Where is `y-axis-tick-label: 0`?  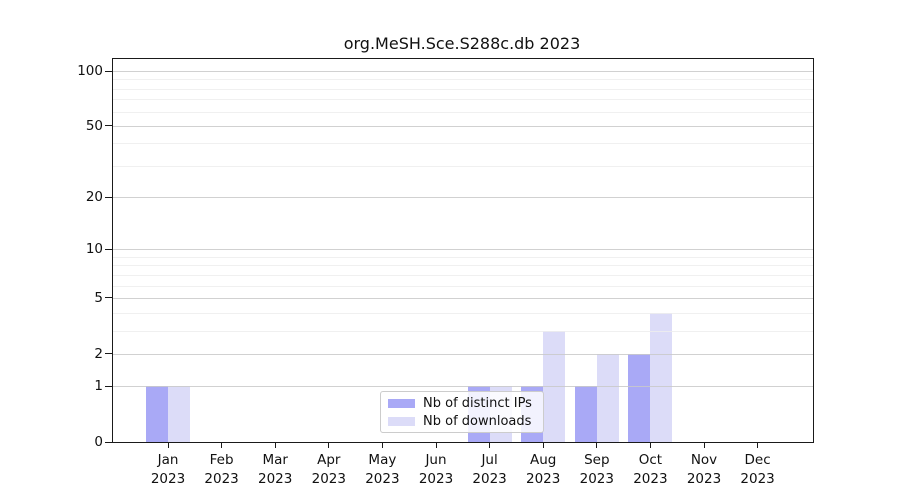
y-axis-tick-label: 0 is located at coordinates (98, 442).